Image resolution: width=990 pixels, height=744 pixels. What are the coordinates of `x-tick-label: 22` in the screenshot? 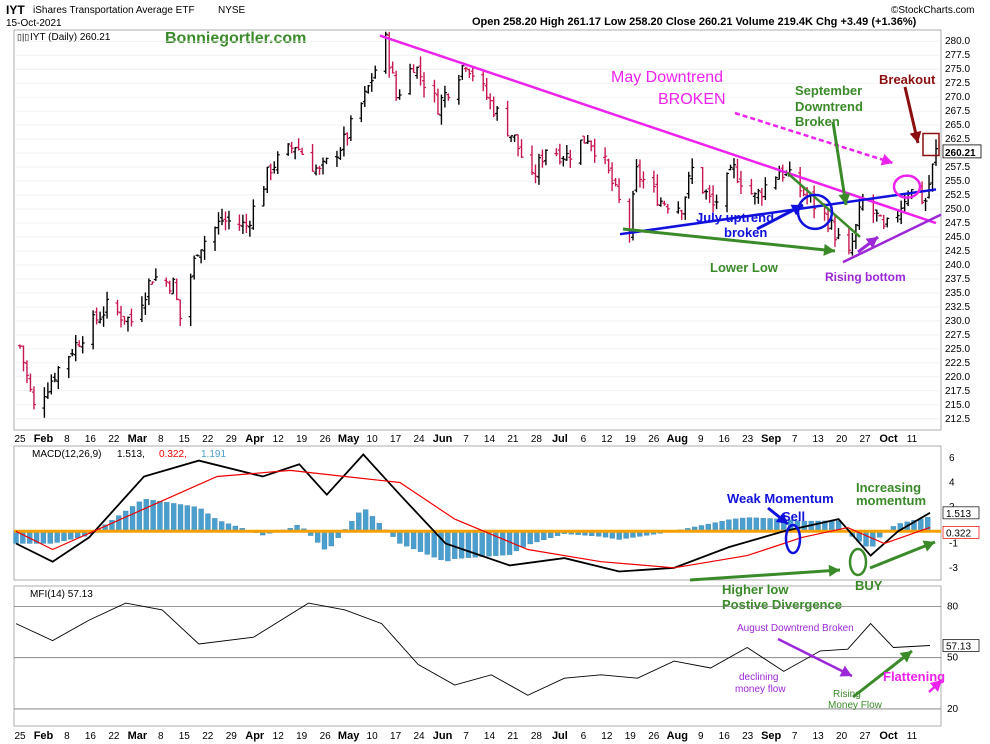 It's located at (114, 439).